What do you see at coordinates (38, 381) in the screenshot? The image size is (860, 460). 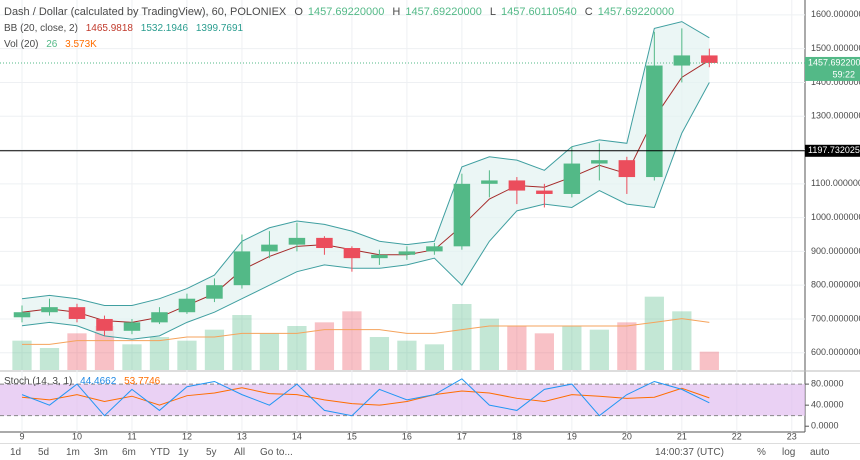 I see `stoch-name: Stoch (14, 3, 1)` at bounding box center [38, 381].